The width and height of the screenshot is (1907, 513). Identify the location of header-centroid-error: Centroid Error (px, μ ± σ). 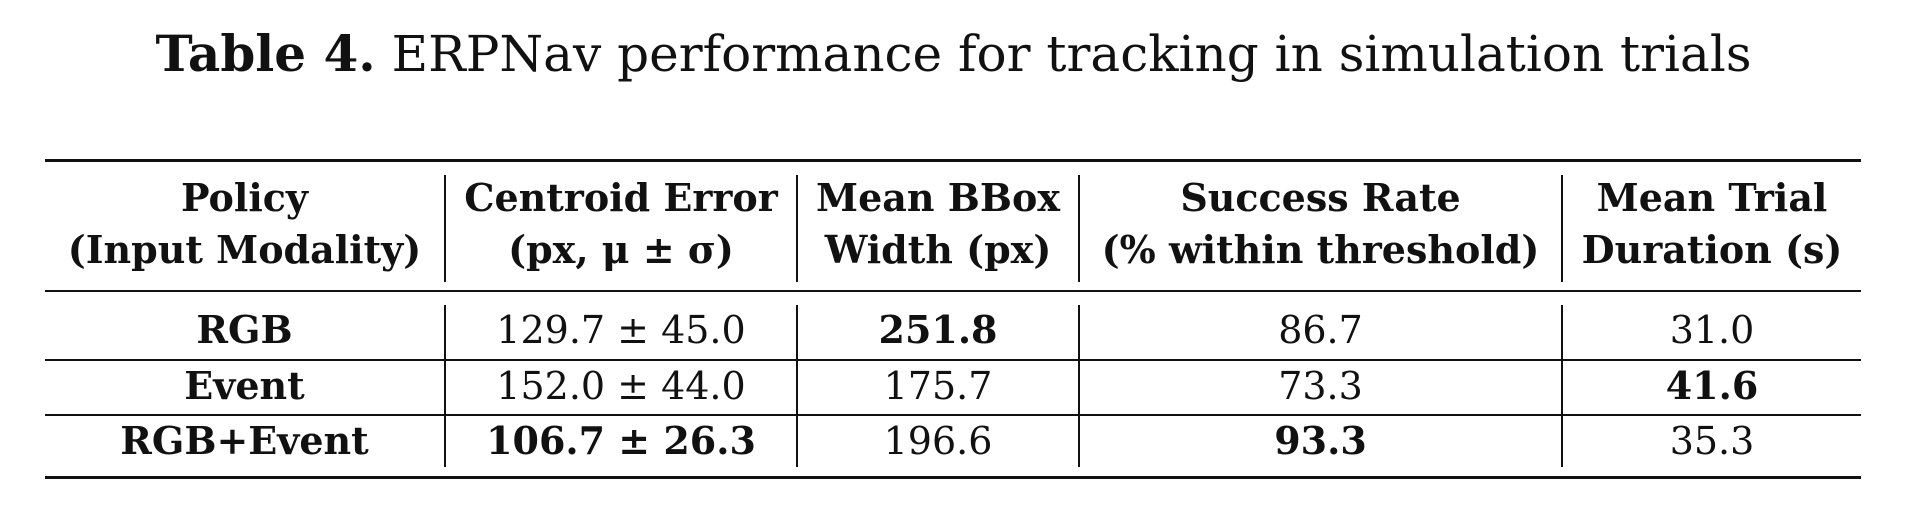
(621, 224).